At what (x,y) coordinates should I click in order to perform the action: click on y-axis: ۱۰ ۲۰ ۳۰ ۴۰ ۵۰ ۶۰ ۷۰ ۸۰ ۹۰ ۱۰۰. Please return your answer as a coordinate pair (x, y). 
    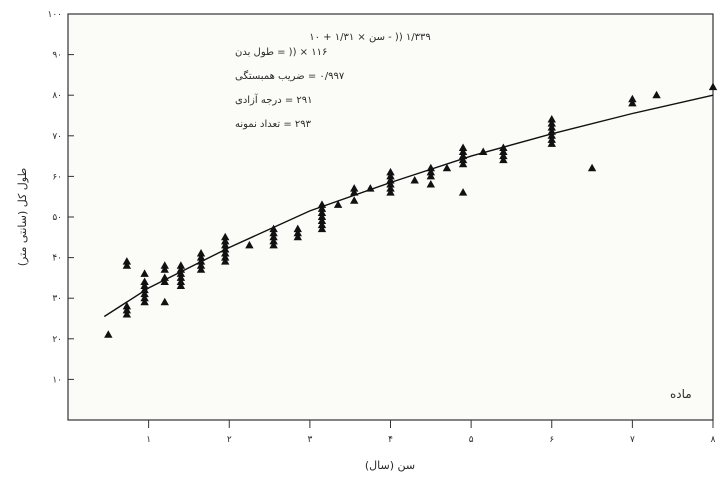
    Looking at the image, I should click on (60, 197).